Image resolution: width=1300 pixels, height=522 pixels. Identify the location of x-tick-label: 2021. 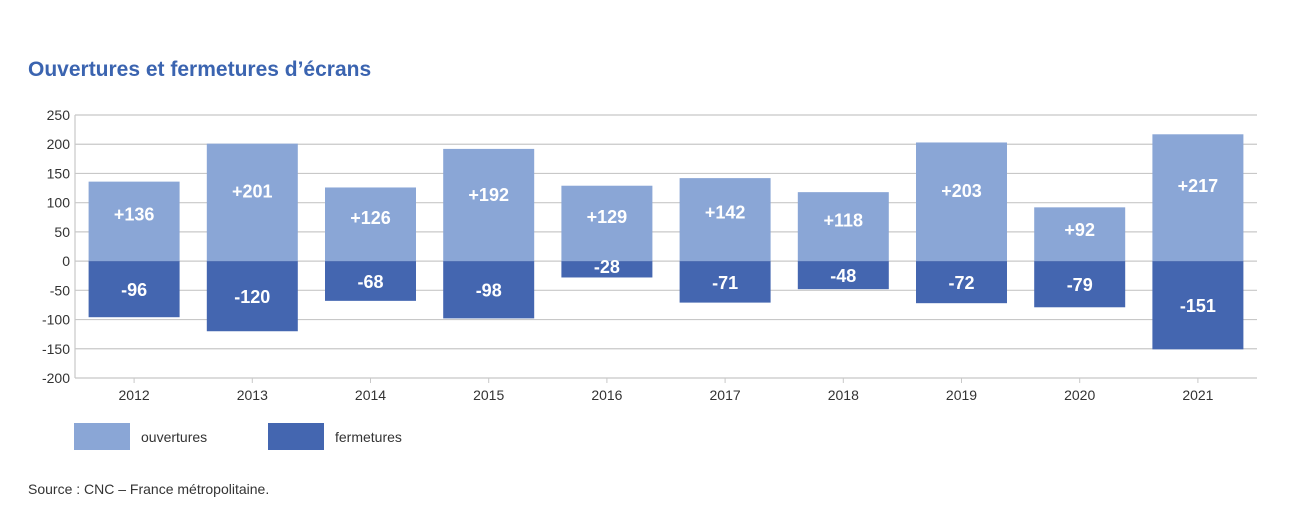
(1197, 395).